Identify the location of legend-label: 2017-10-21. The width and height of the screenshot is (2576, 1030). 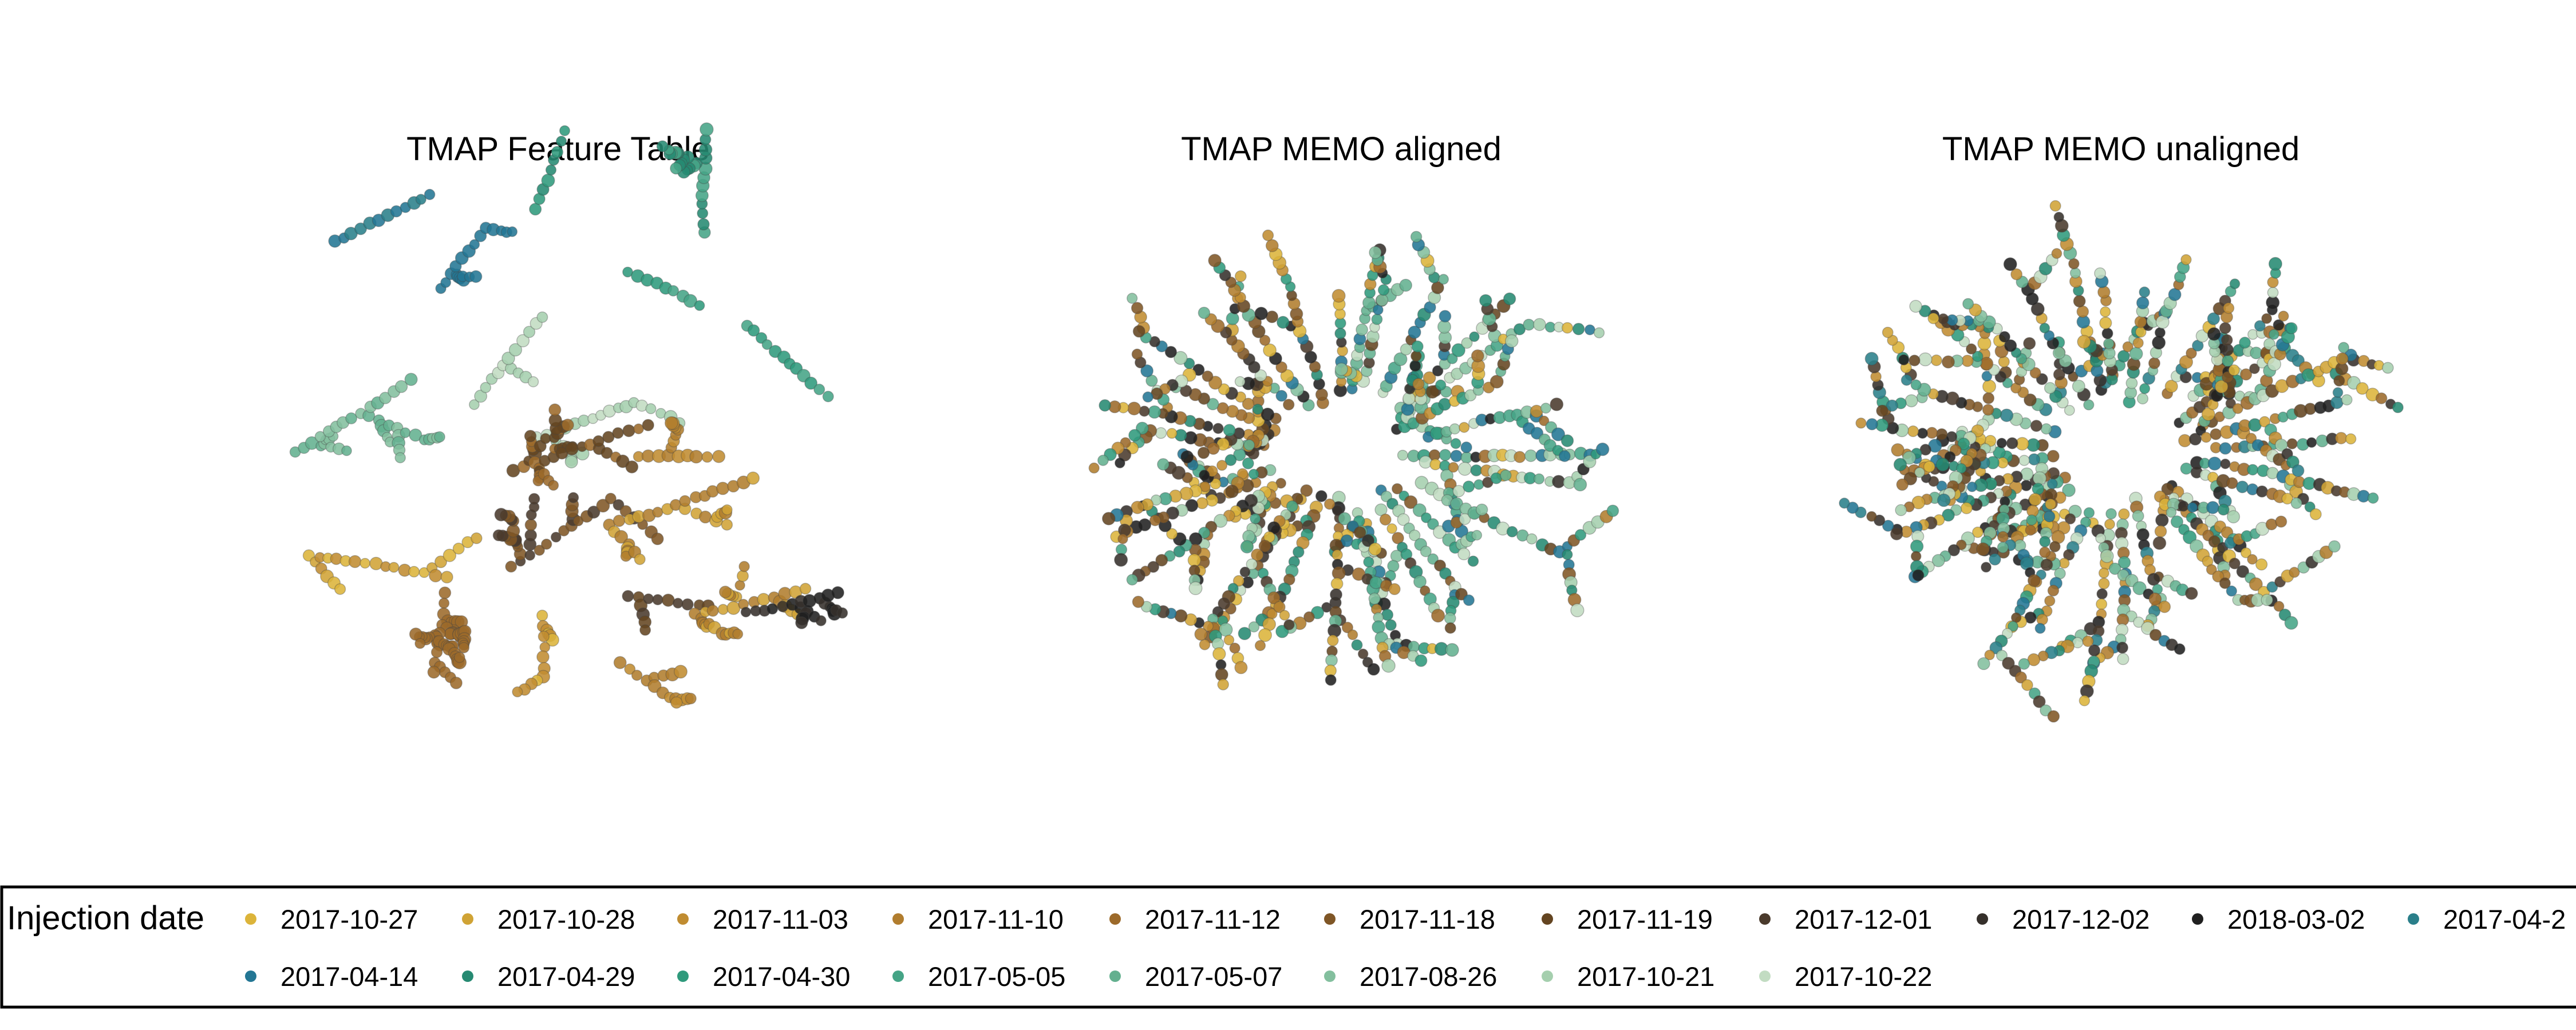
(1645, 976).